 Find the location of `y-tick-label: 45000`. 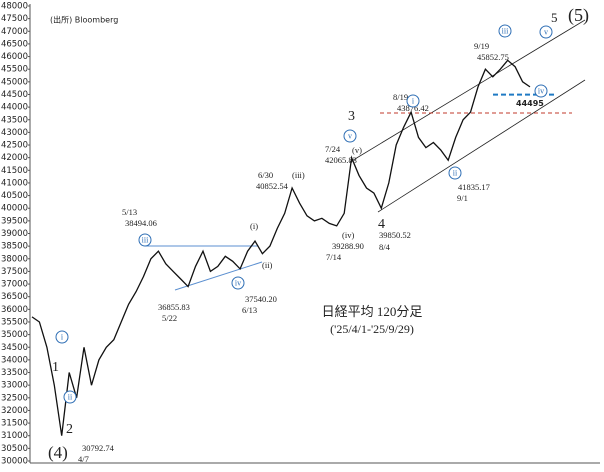

y-tick-label: 45000 is located at coordinates (14, 82).